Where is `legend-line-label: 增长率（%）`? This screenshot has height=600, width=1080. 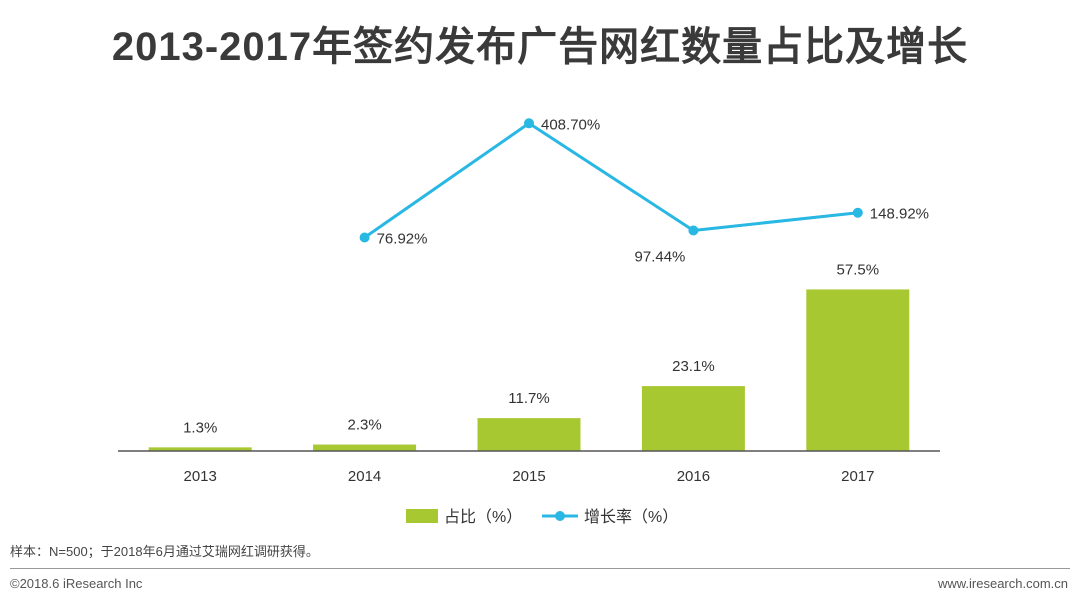 legend-line-label: 增长率（%） is located at coordinates (631, 517).